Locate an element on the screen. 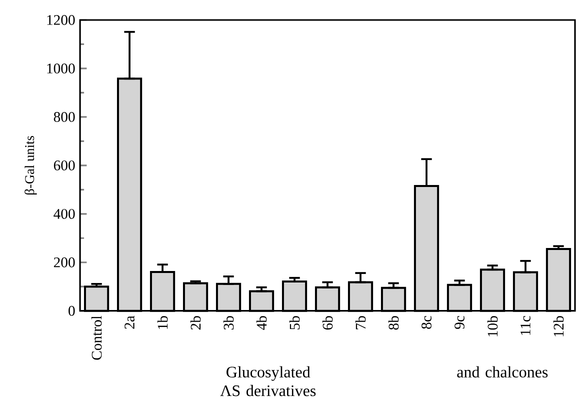 This screenshot has height=410, width=579. x-tick-label: 1b is located at coordinates (162, 323).